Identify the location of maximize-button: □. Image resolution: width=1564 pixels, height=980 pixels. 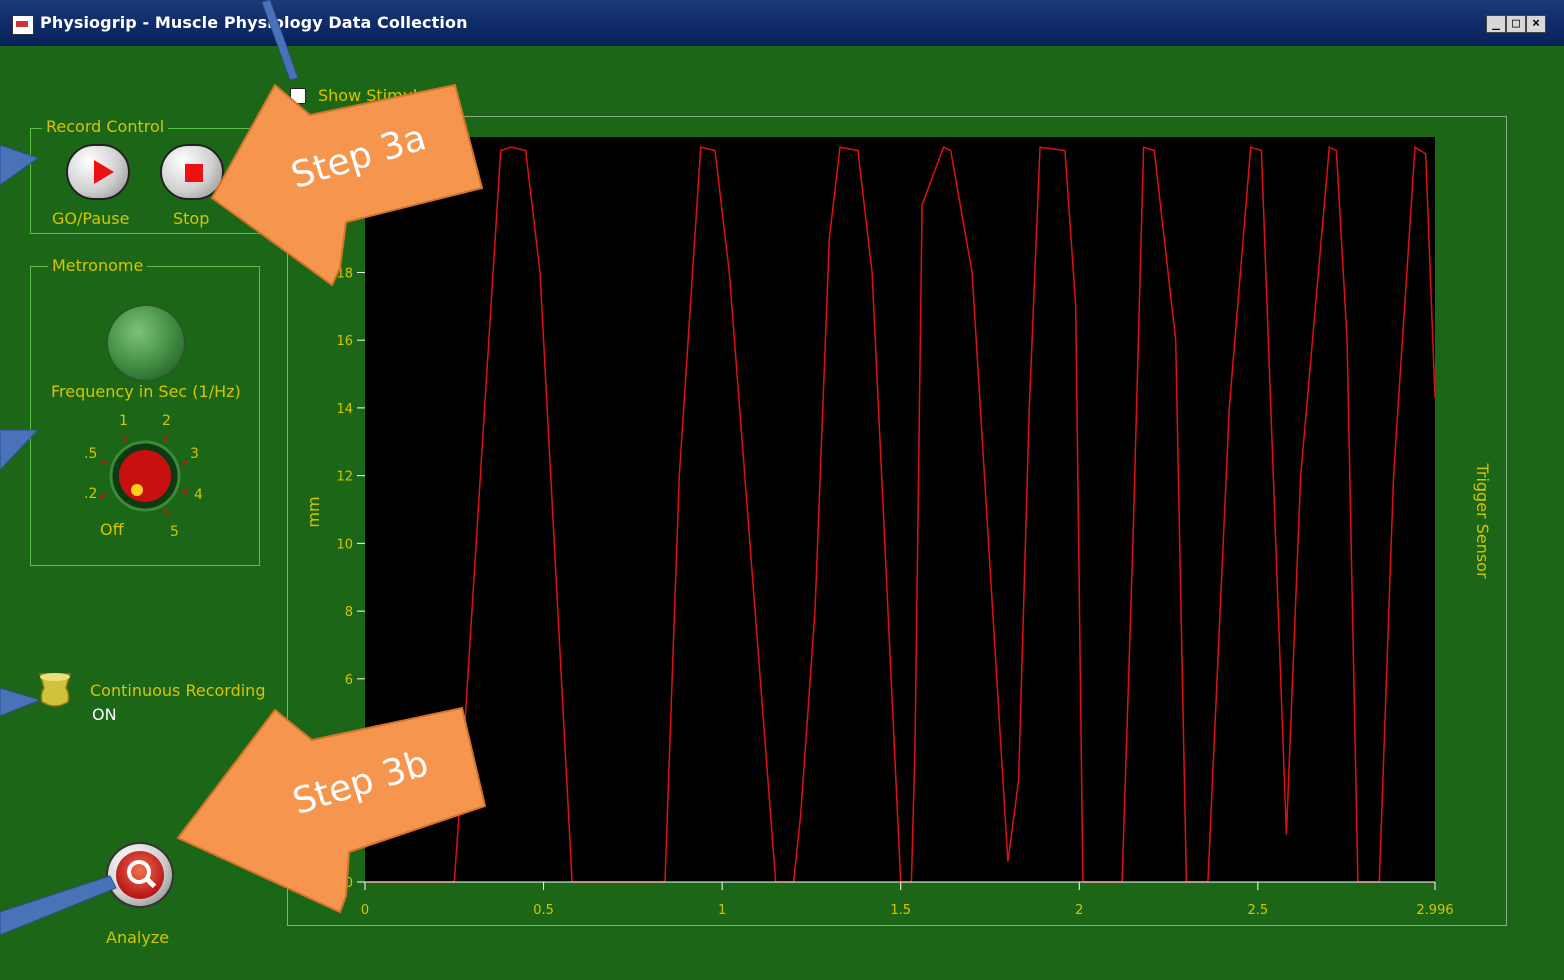
(1516, 24).